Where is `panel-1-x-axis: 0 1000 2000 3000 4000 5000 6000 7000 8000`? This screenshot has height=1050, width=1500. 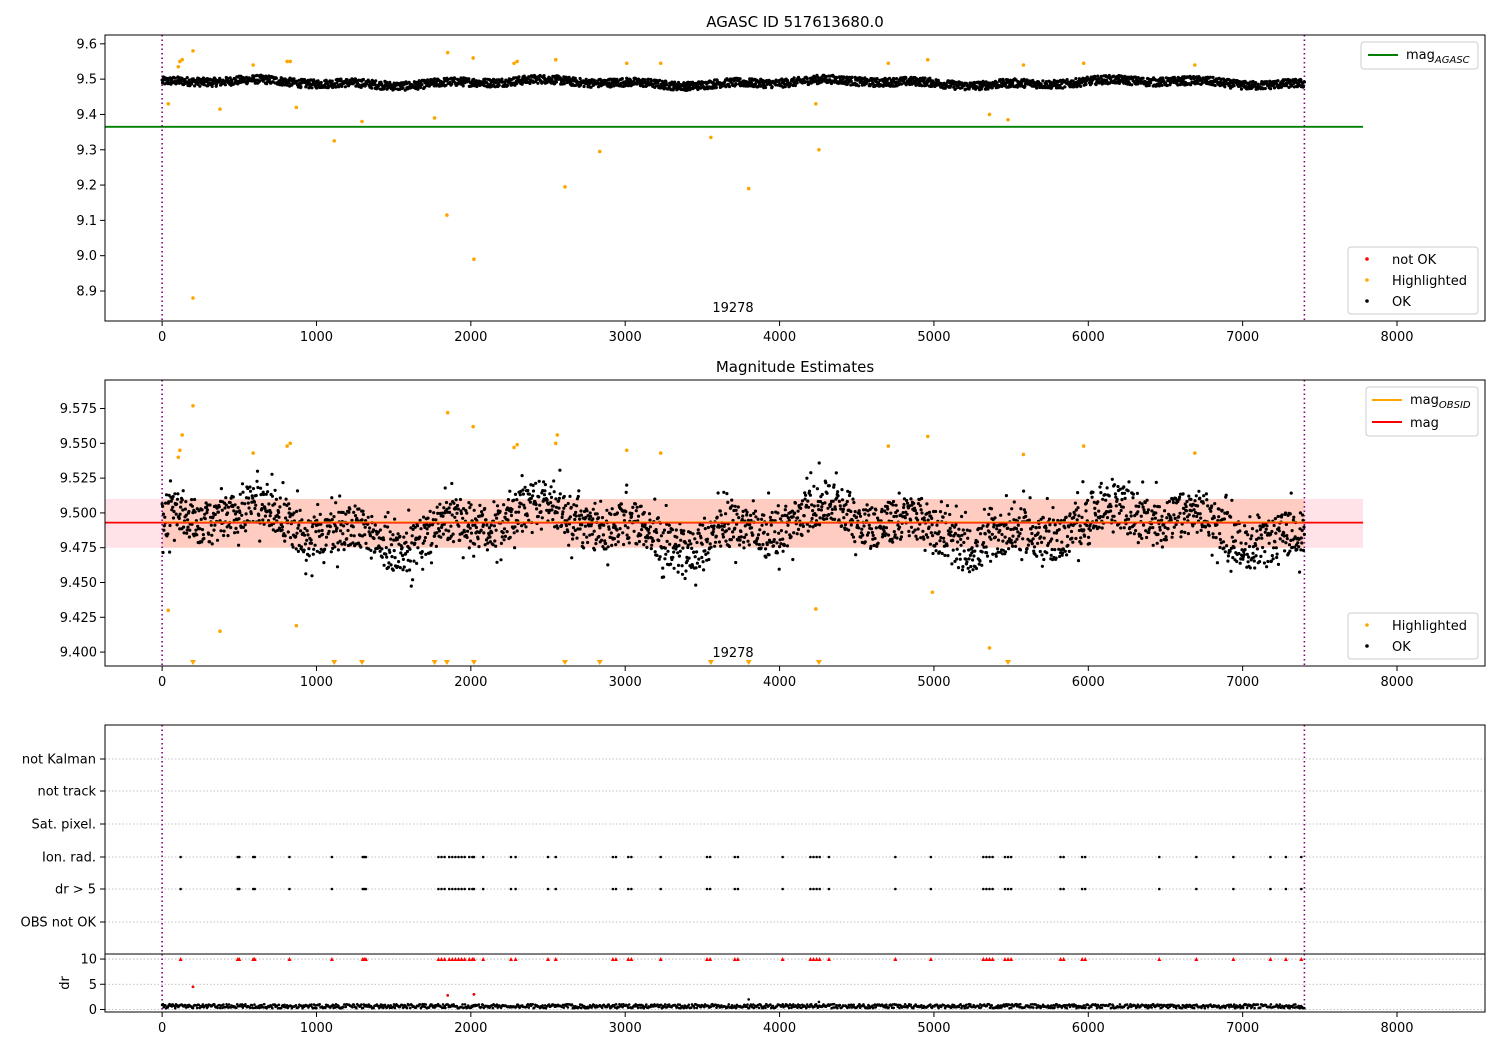 panel-1-x-axis: 0 1000 2000 3000 4000 5000 6000 7000 8000 is located at coordinates (786, 333).